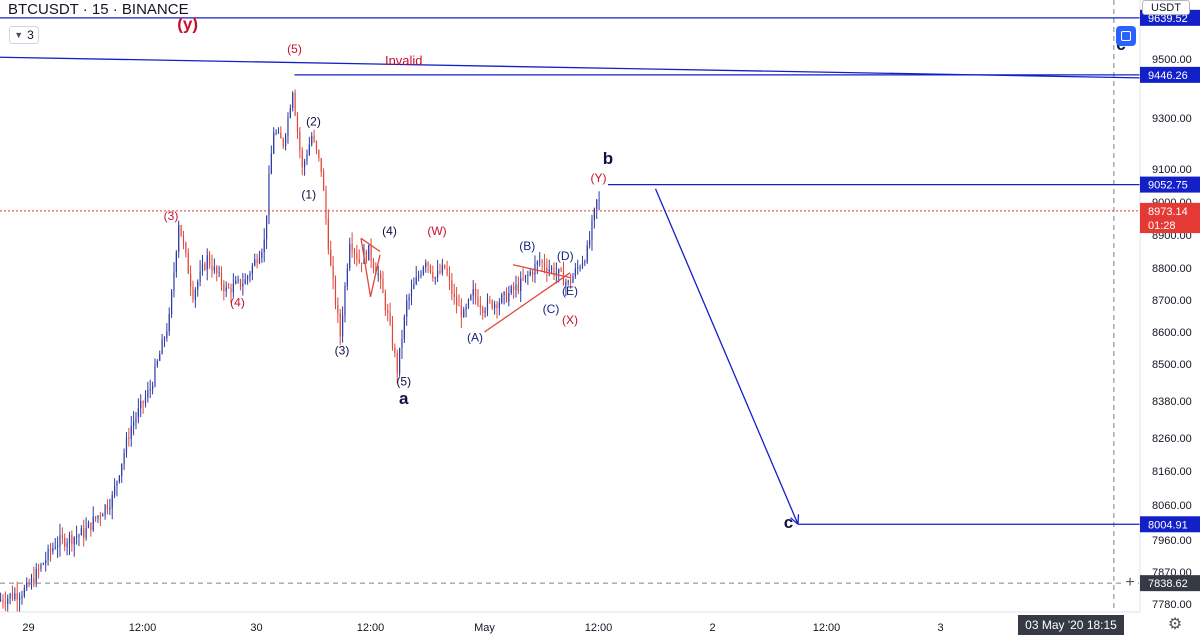  Describe the element at coordinates (1172, 439) in the screenshot. I see `price-tick-label: 8260.00` at that location.